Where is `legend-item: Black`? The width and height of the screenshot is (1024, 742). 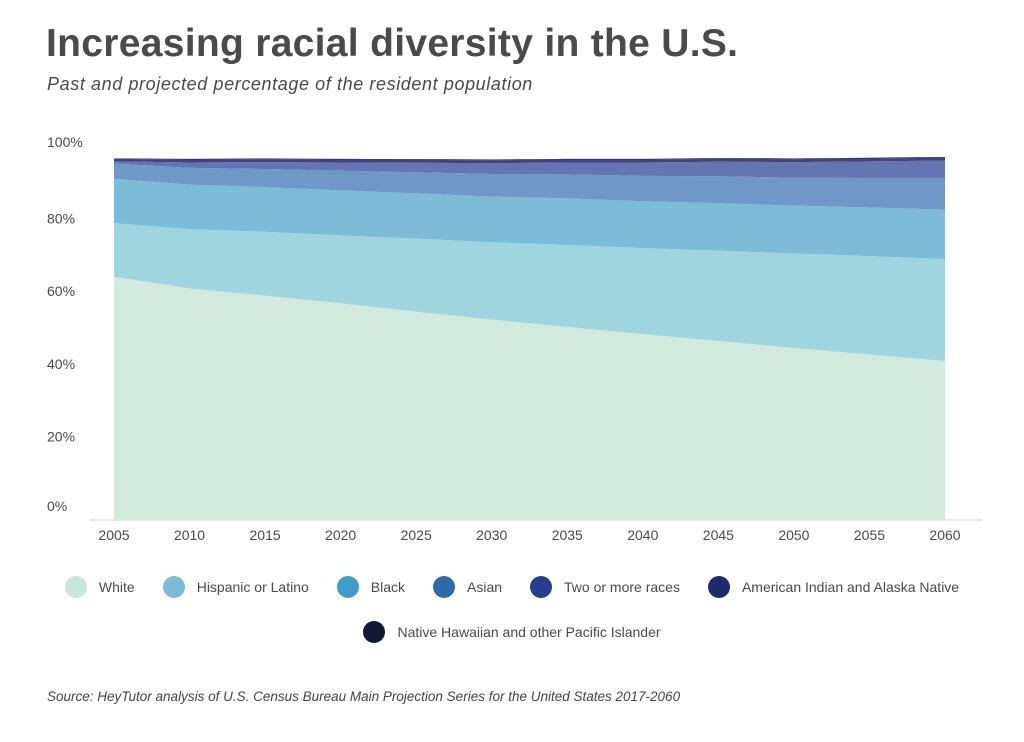
legend-item: Black is located at coordinates (370, 587).